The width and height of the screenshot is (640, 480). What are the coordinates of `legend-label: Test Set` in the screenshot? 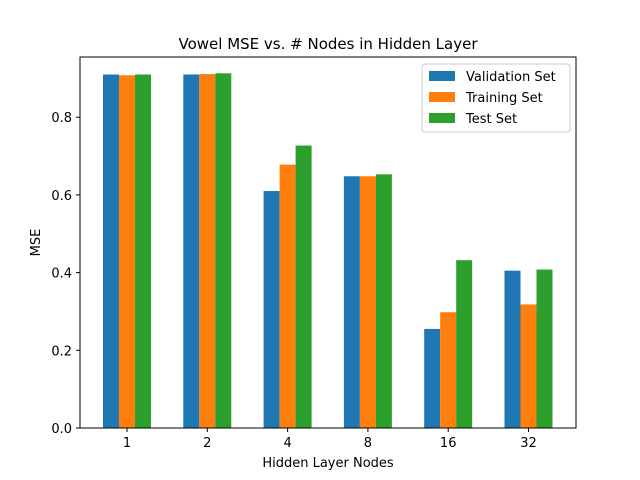 It's located at (491, 119).